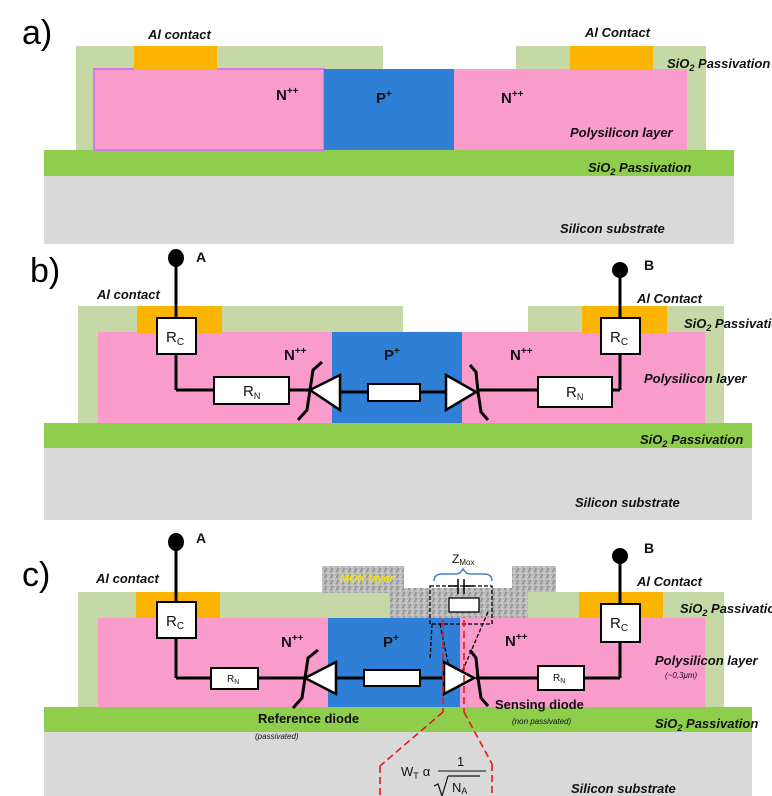 The height and width of the screenshot is (796, 772). What do you see at coordinates (611, 58) in the screenshot?
I see `al-contact-right` at bounding box center [611, 58].